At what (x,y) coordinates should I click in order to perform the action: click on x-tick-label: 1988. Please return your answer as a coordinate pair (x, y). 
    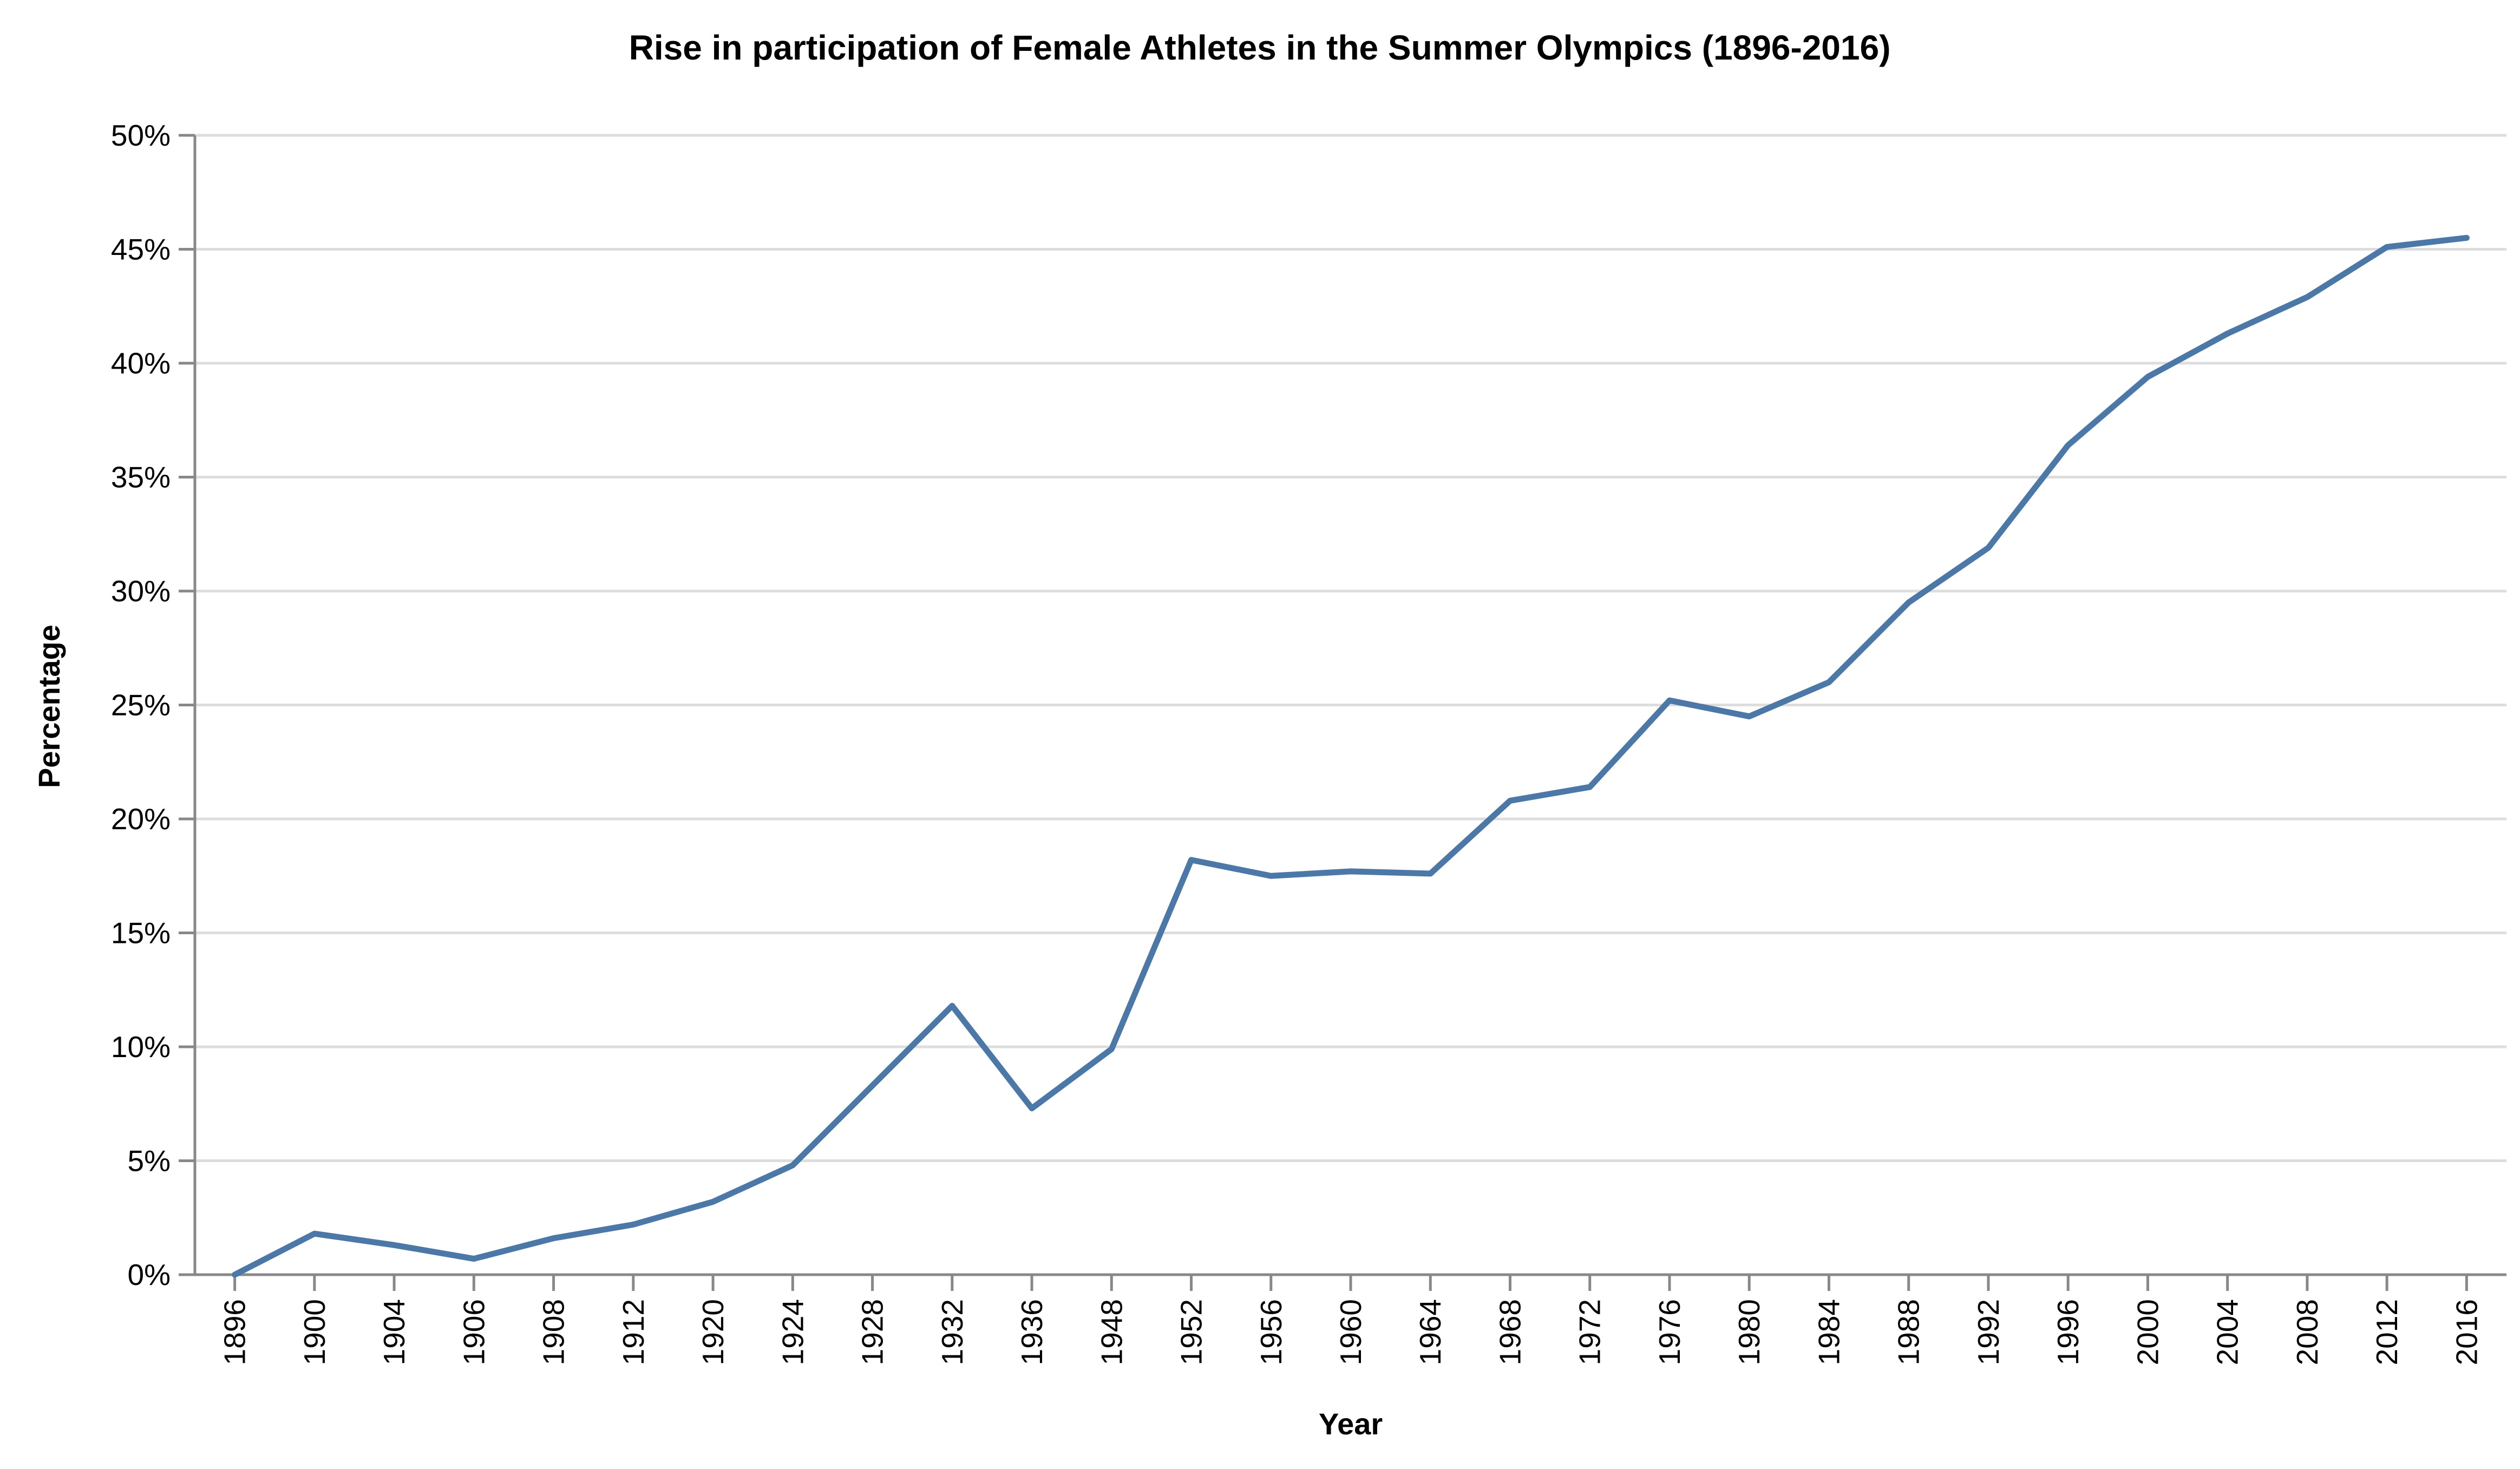
    Looking at the image, I should click on (1909, 1332).